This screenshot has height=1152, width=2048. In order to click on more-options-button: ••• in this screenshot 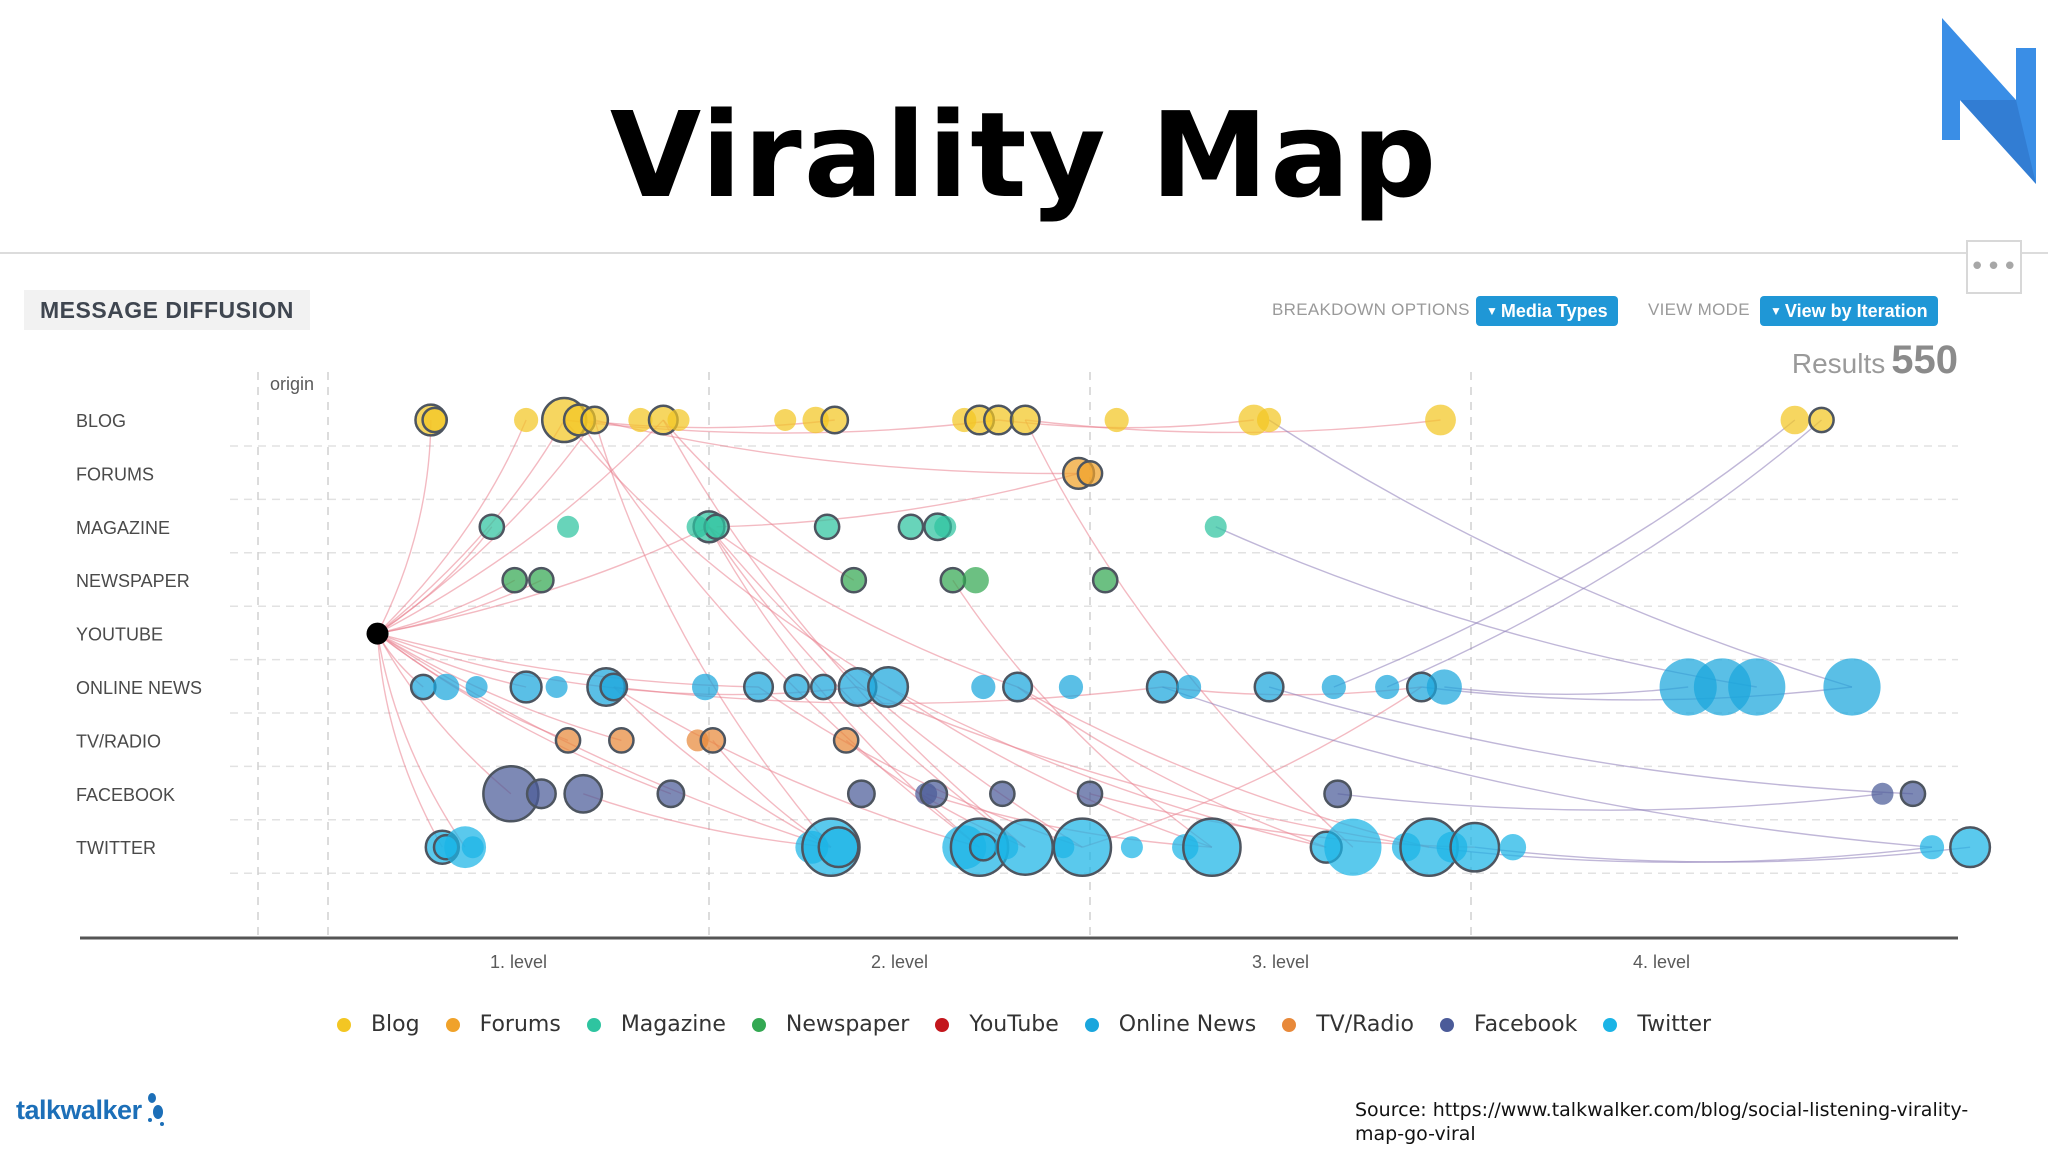, I will do `click(1994, 267)`.